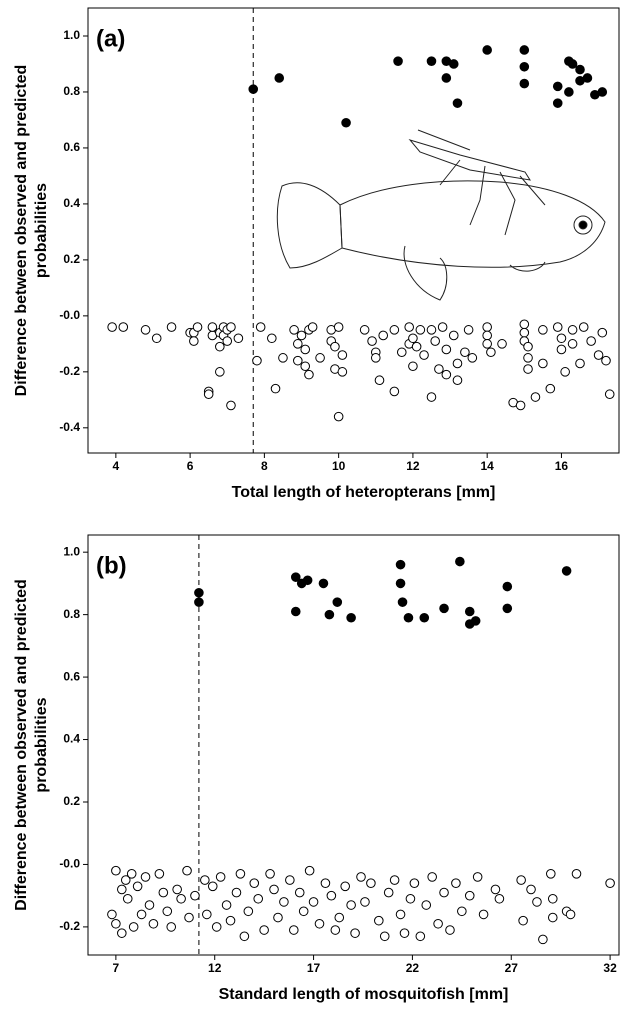 This screenshot has width=620, height=1024. What do you see at coordinates (339, 466) in the screenshot?
I see `x-tick-label: 10` at bounding box center [339, 466].